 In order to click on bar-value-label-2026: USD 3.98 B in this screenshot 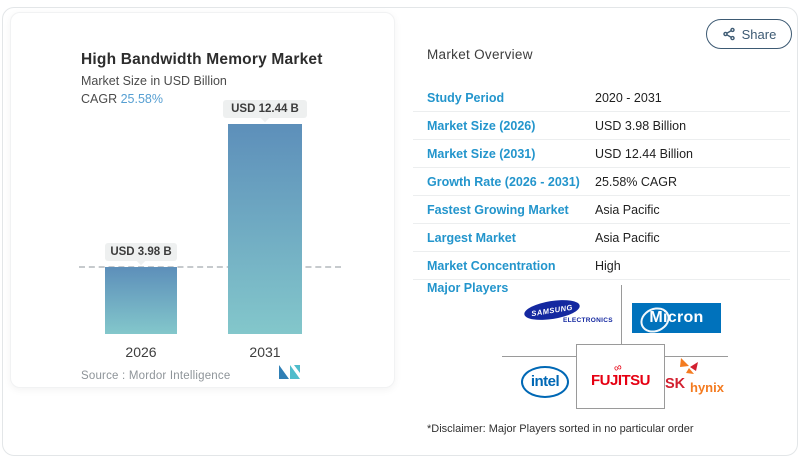, I will do `click(141, 252)`.